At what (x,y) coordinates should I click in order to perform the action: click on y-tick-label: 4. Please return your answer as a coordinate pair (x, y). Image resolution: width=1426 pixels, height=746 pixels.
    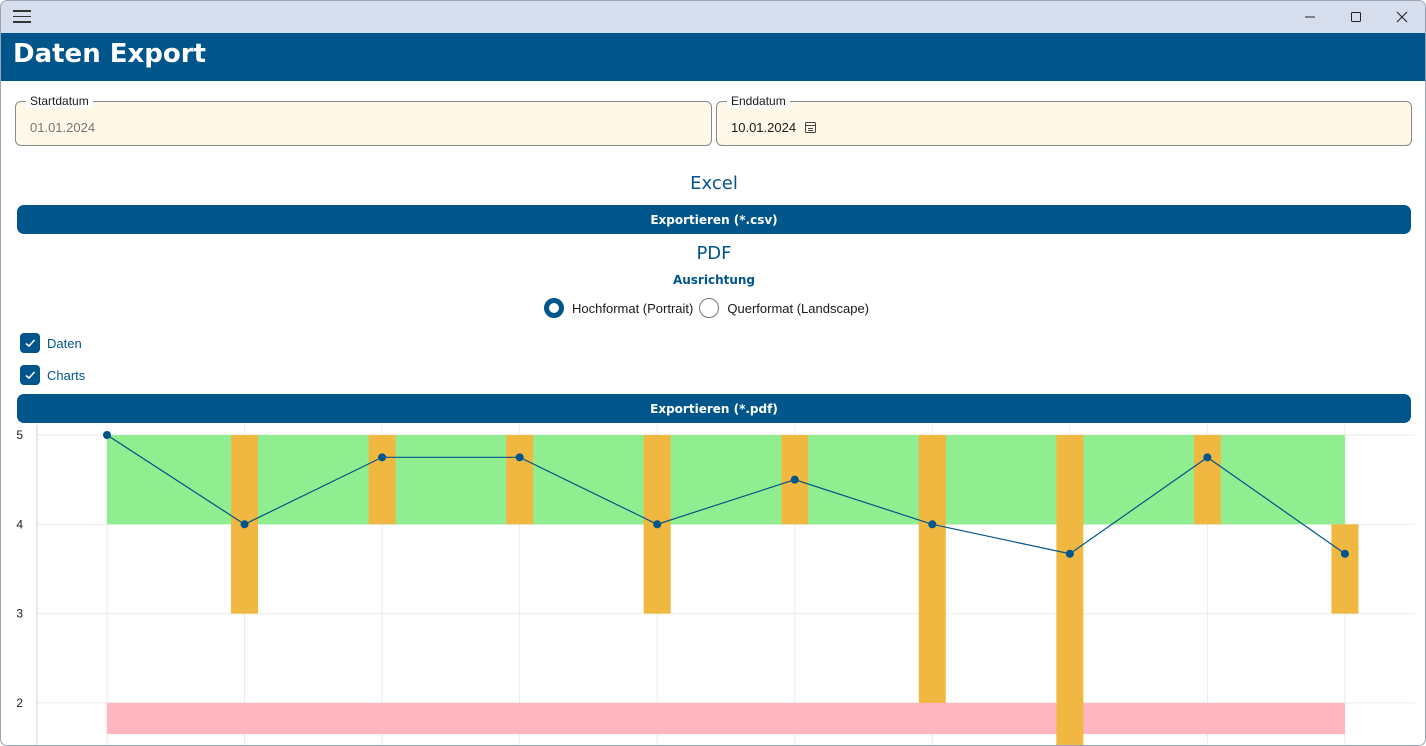
    Looking at the image, I should click on (19, 524).